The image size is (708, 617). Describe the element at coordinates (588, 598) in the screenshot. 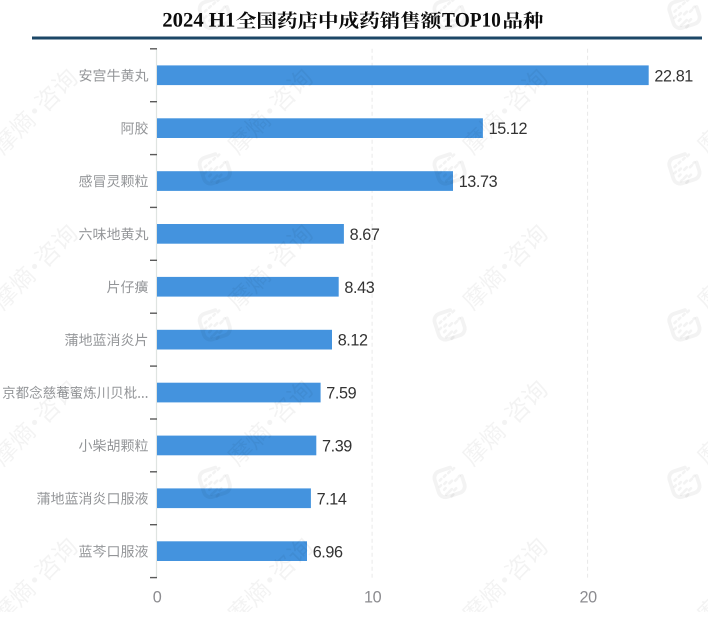

I see `svg-text: 20` at that location.